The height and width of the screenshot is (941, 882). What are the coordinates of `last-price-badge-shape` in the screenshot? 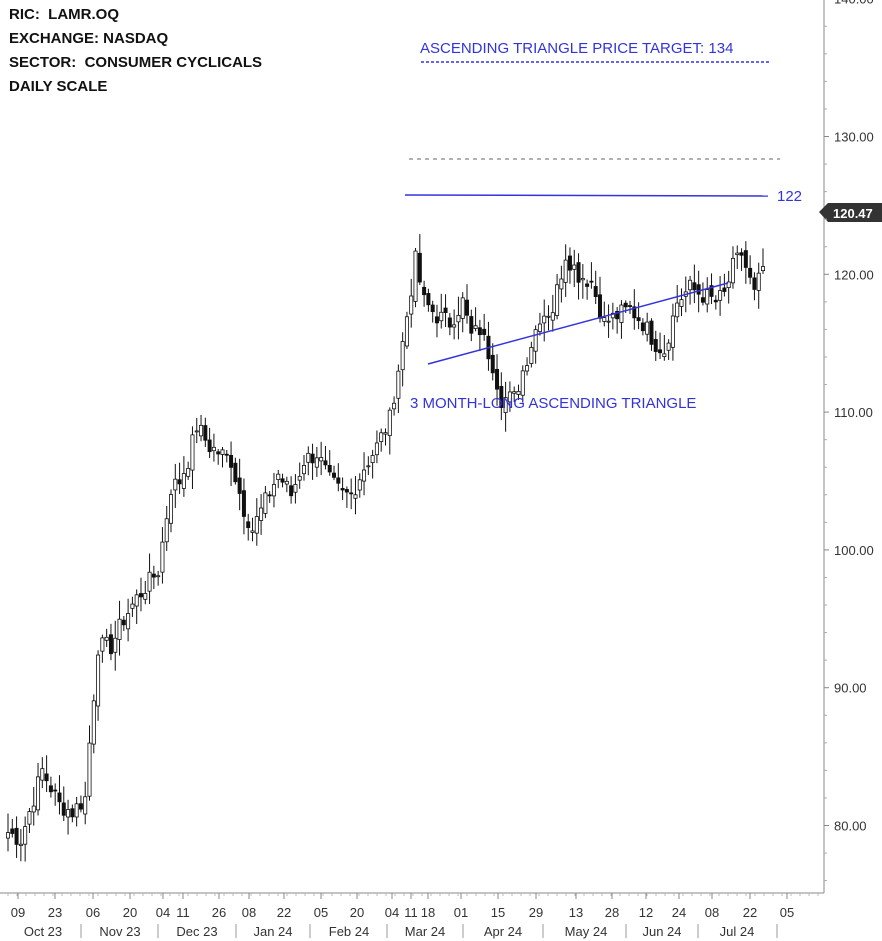 It's located at (850, 212).